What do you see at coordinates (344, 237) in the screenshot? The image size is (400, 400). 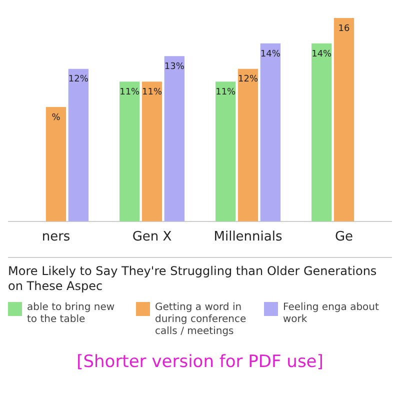 I see `x-tick-label: Ge` at bounding box center [344, 237].